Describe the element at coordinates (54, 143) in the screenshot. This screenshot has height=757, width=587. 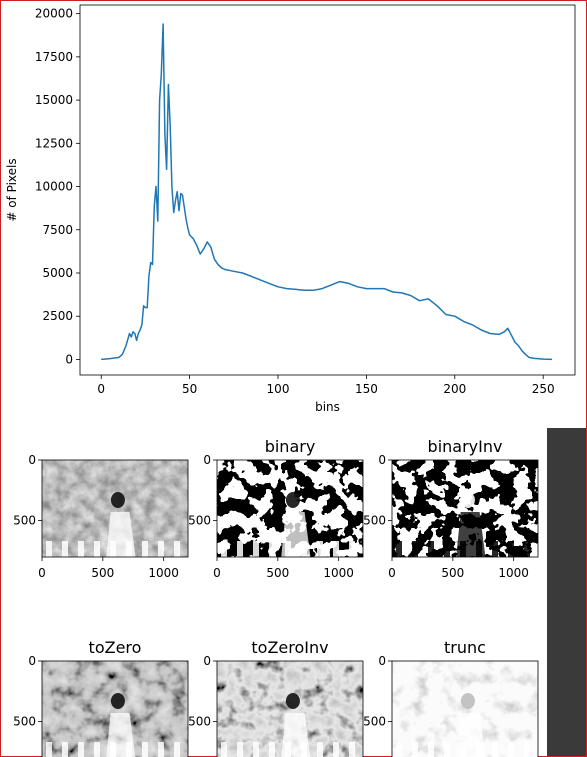
I see `y-tick-label: 12500` at that location.